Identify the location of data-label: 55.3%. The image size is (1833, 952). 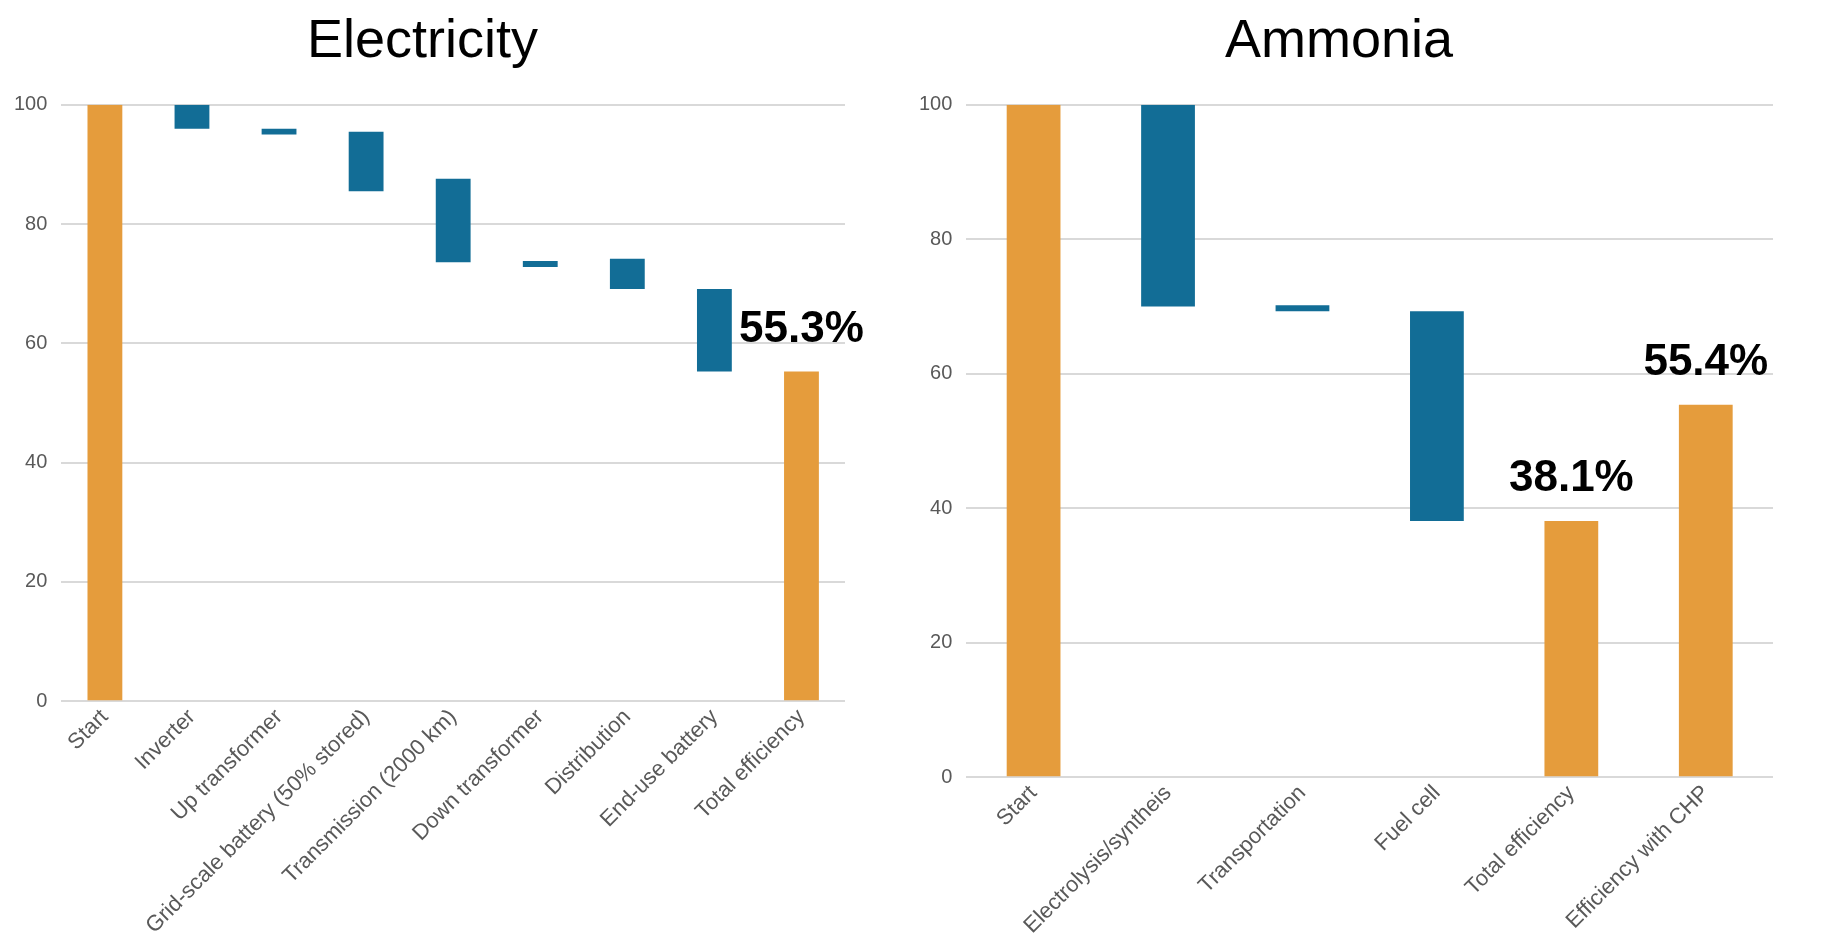
(801, 326).